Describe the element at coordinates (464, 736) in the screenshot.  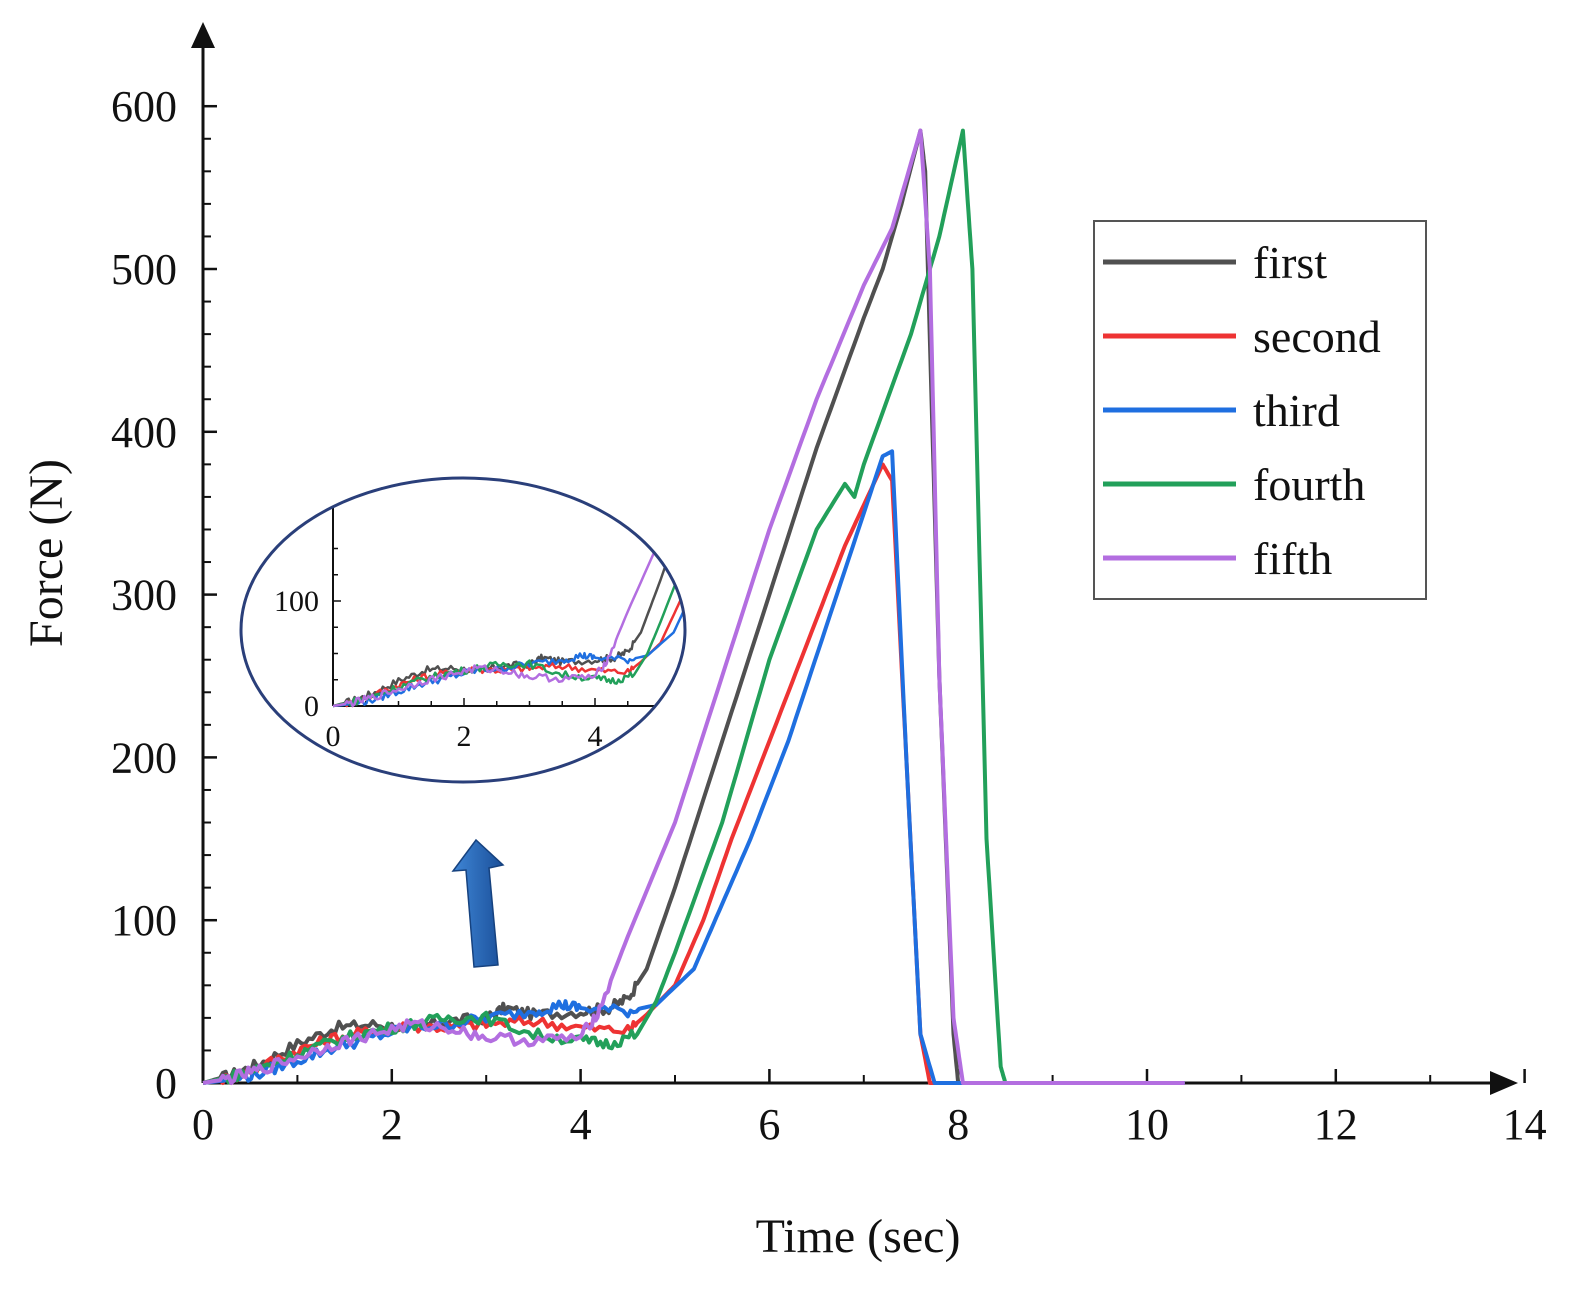
I see `inset-x-tick-label-2: 2` at that location.